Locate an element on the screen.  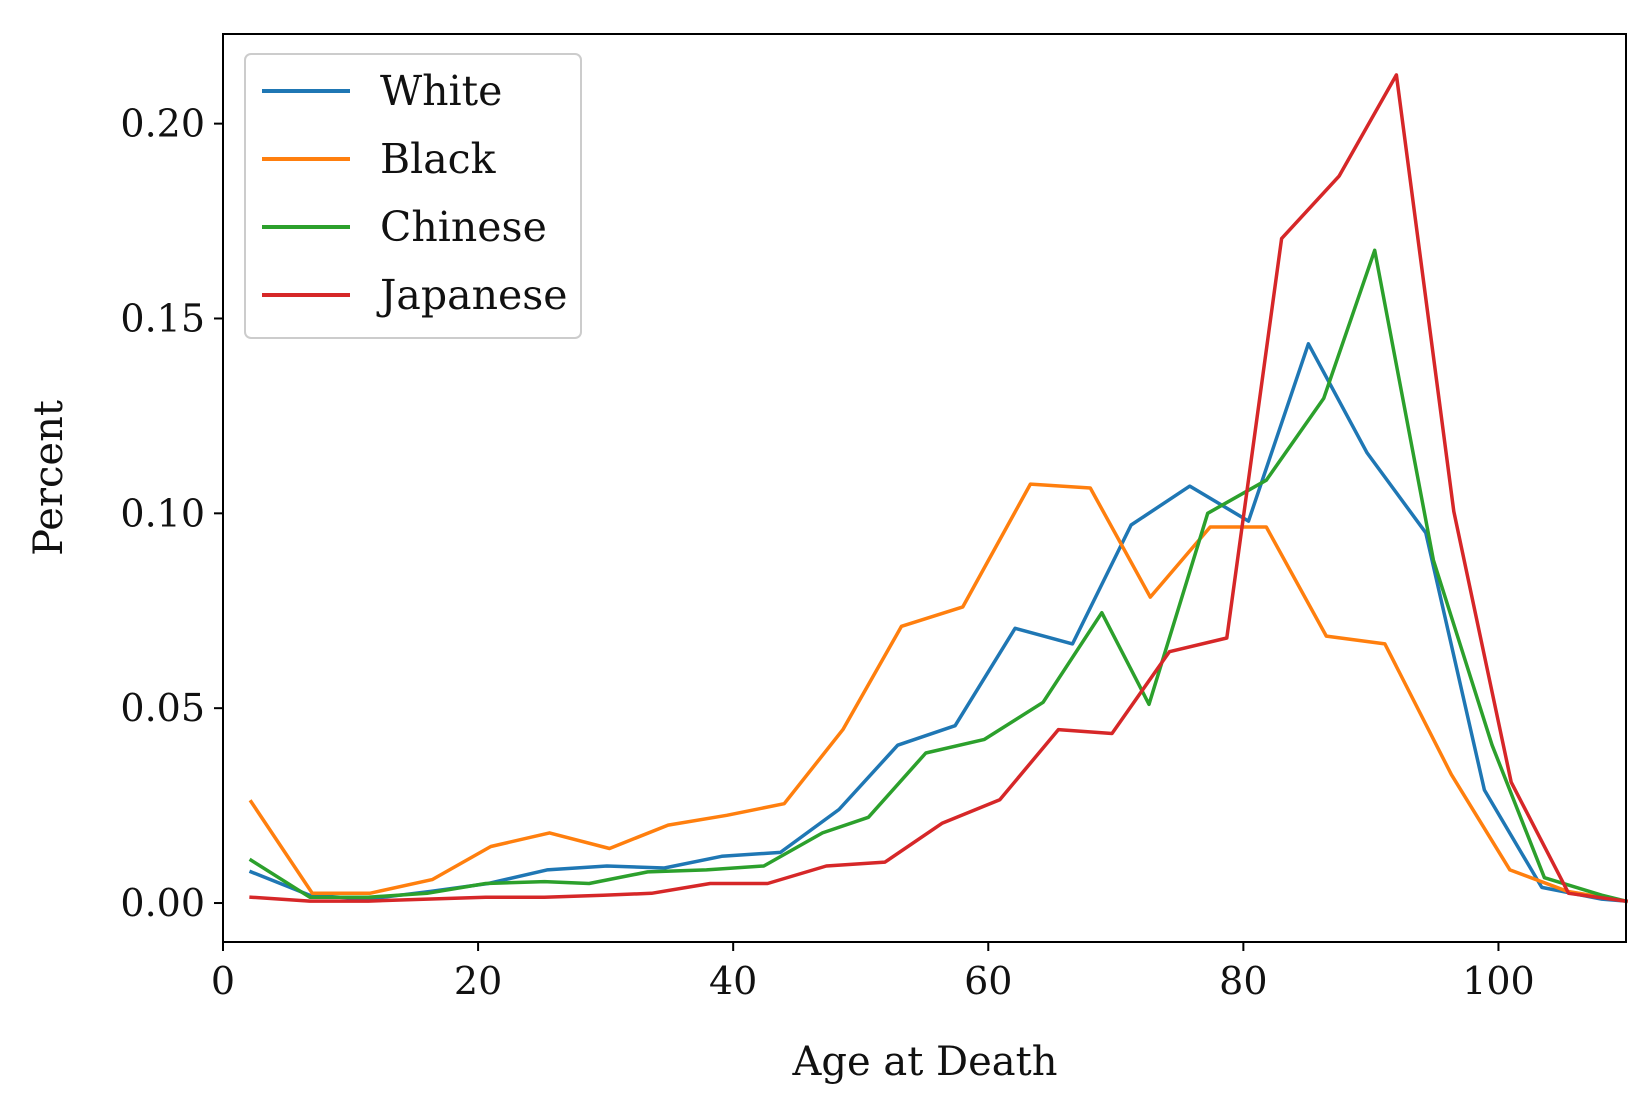
x-axis-label: Age at Death is located at coordinates (925, 1062).